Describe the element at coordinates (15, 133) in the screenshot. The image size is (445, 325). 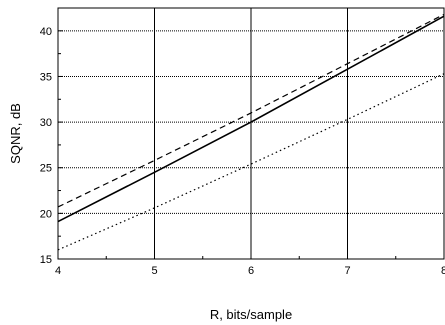
I see `y-axis-label: SQNR, dB` at that location.